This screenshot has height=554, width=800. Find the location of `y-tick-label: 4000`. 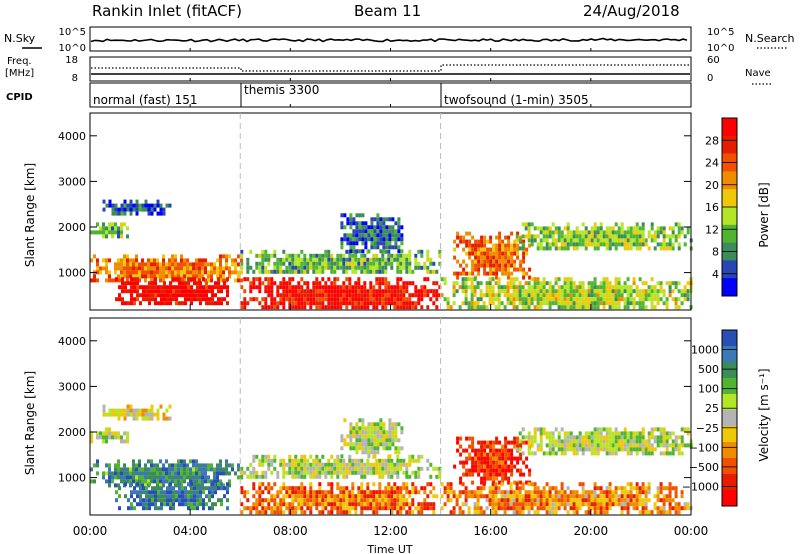

y-tick-label: 4000 is located at coordinates (72, 136).